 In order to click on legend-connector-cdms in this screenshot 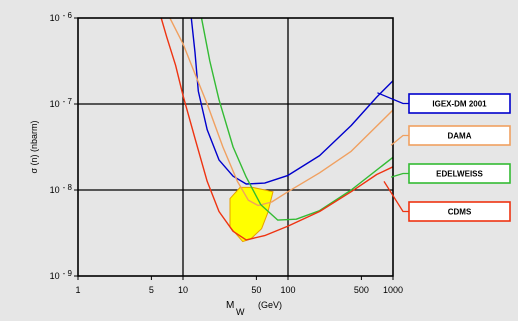, I will do `click(396, 197)`.